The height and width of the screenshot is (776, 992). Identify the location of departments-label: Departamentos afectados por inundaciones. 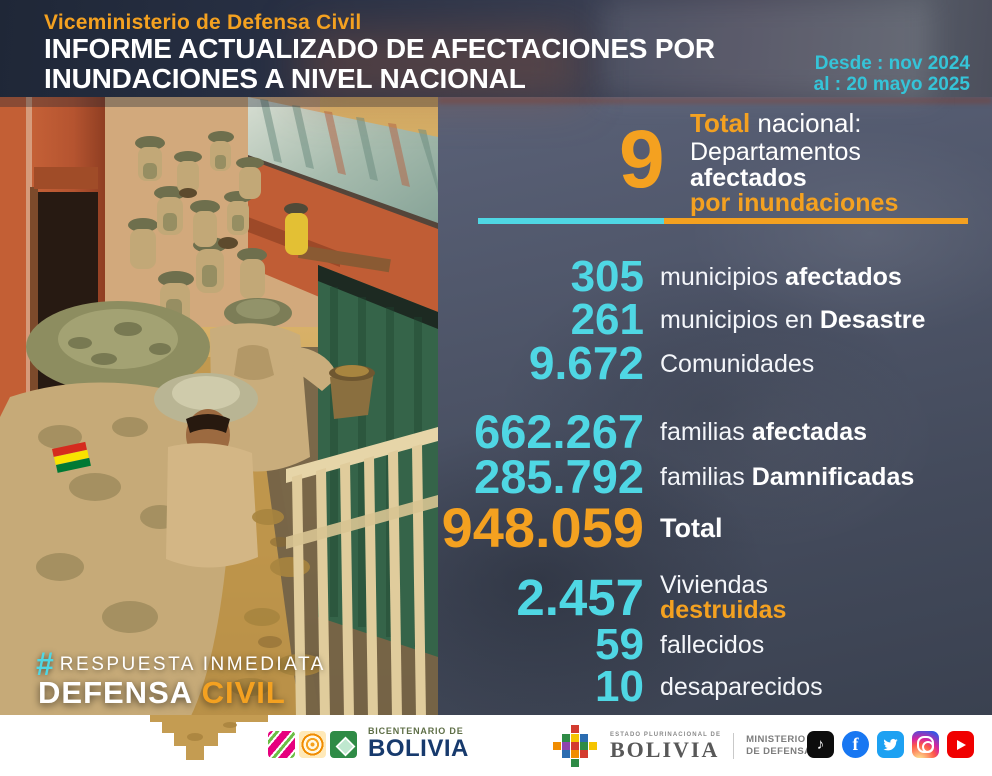
(794, 177).